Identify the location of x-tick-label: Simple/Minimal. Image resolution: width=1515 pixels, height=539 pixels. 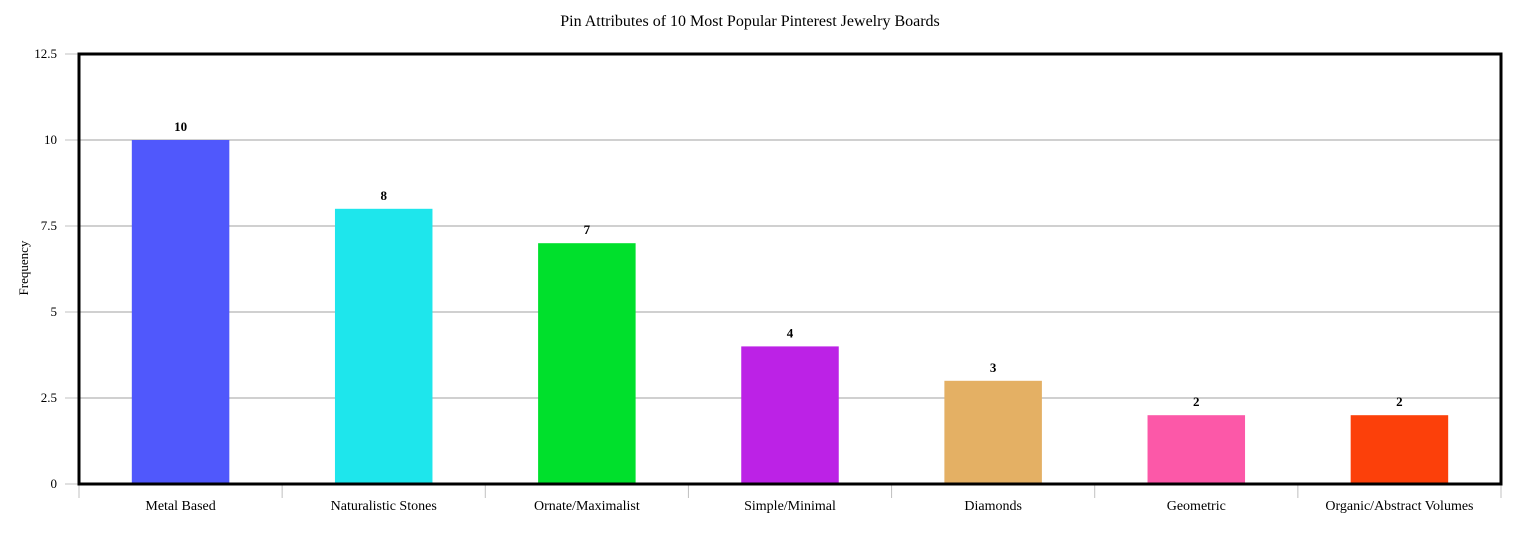
(790, 506).